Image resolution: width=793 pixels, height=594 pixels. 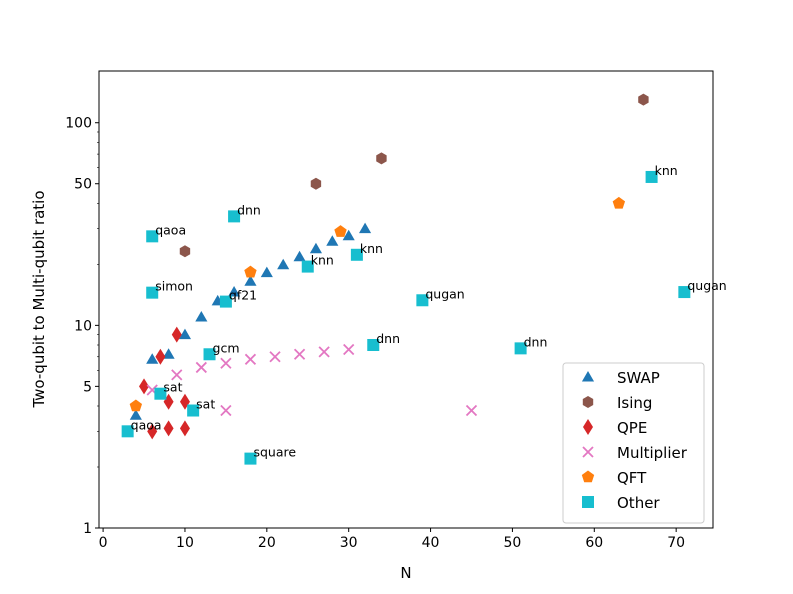 I want to click on legend-label: QFT, so click(x=632, y=478).